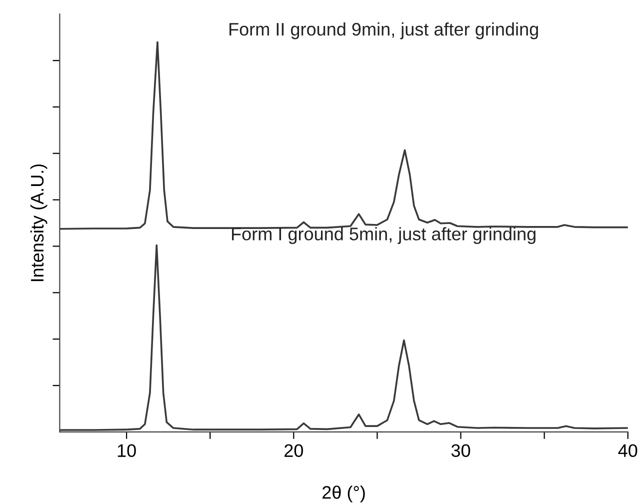  What do you see at coordinates (460, 450) in the screenshot?
I see `x-tick-label: 30` at bounding box center [460, 450].